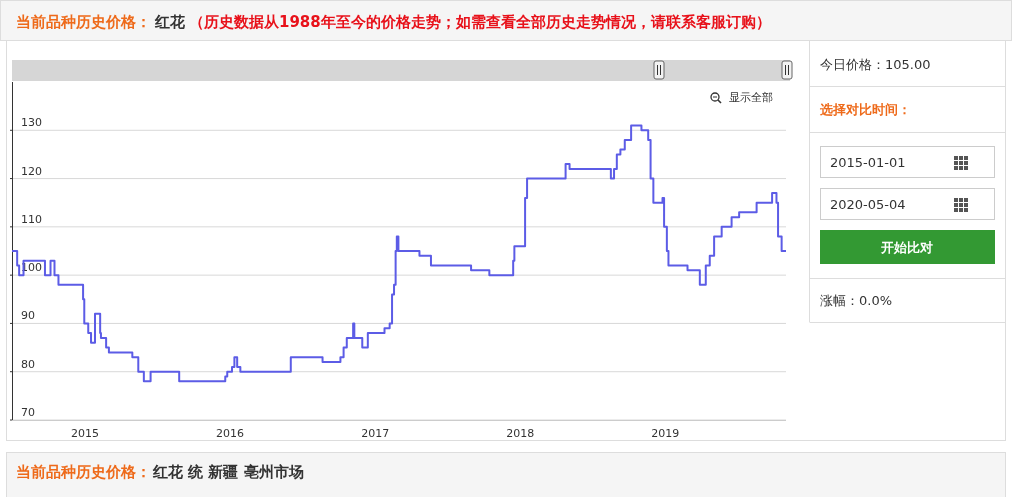 The height and width of the screenshot is (497, 1012). Describe the element at coordinates (28, 412) in the screenshot. I see `y-tick-label: 70` at that location.